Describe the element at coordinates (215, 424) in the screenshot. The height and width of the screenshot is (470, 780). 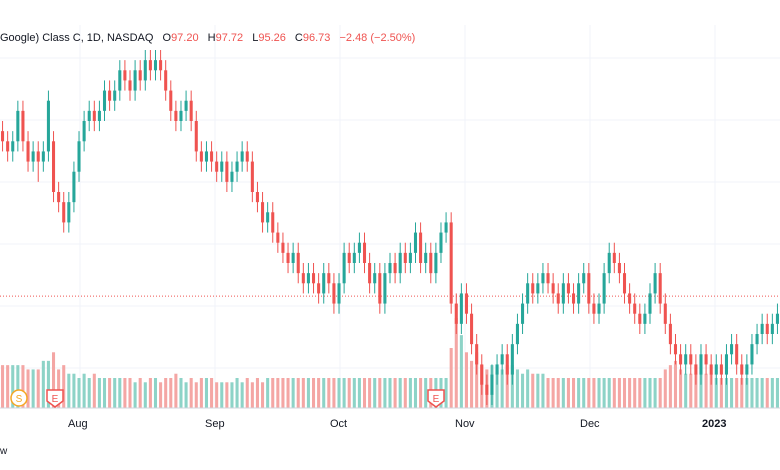
I see `x-tick-sep: Sep` at that location.